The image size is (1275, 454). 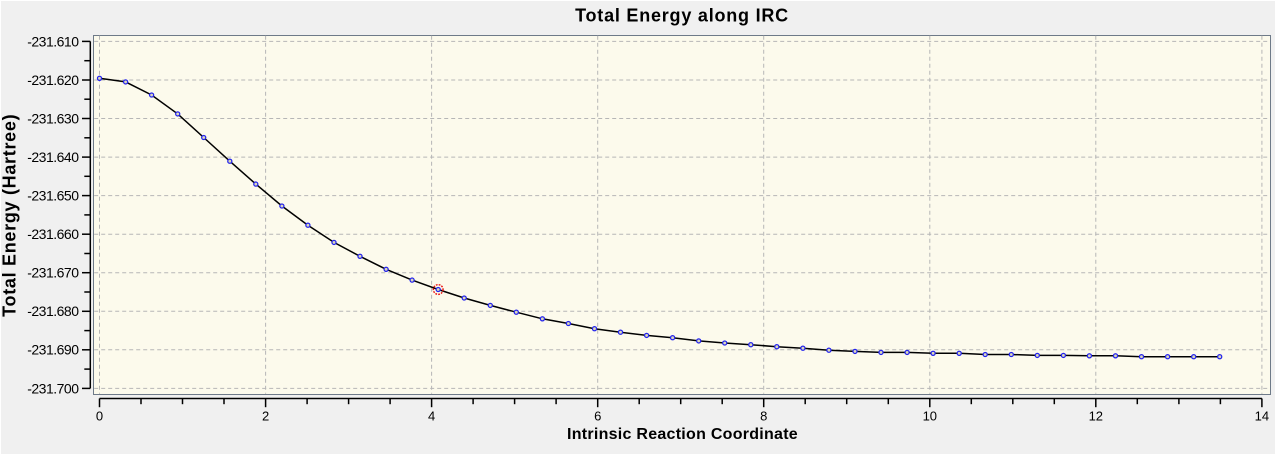 What do you see at coordinates (53, 234) in the screenshot?
I see `svg-text: -231.660` at bounding box center [53, 234].